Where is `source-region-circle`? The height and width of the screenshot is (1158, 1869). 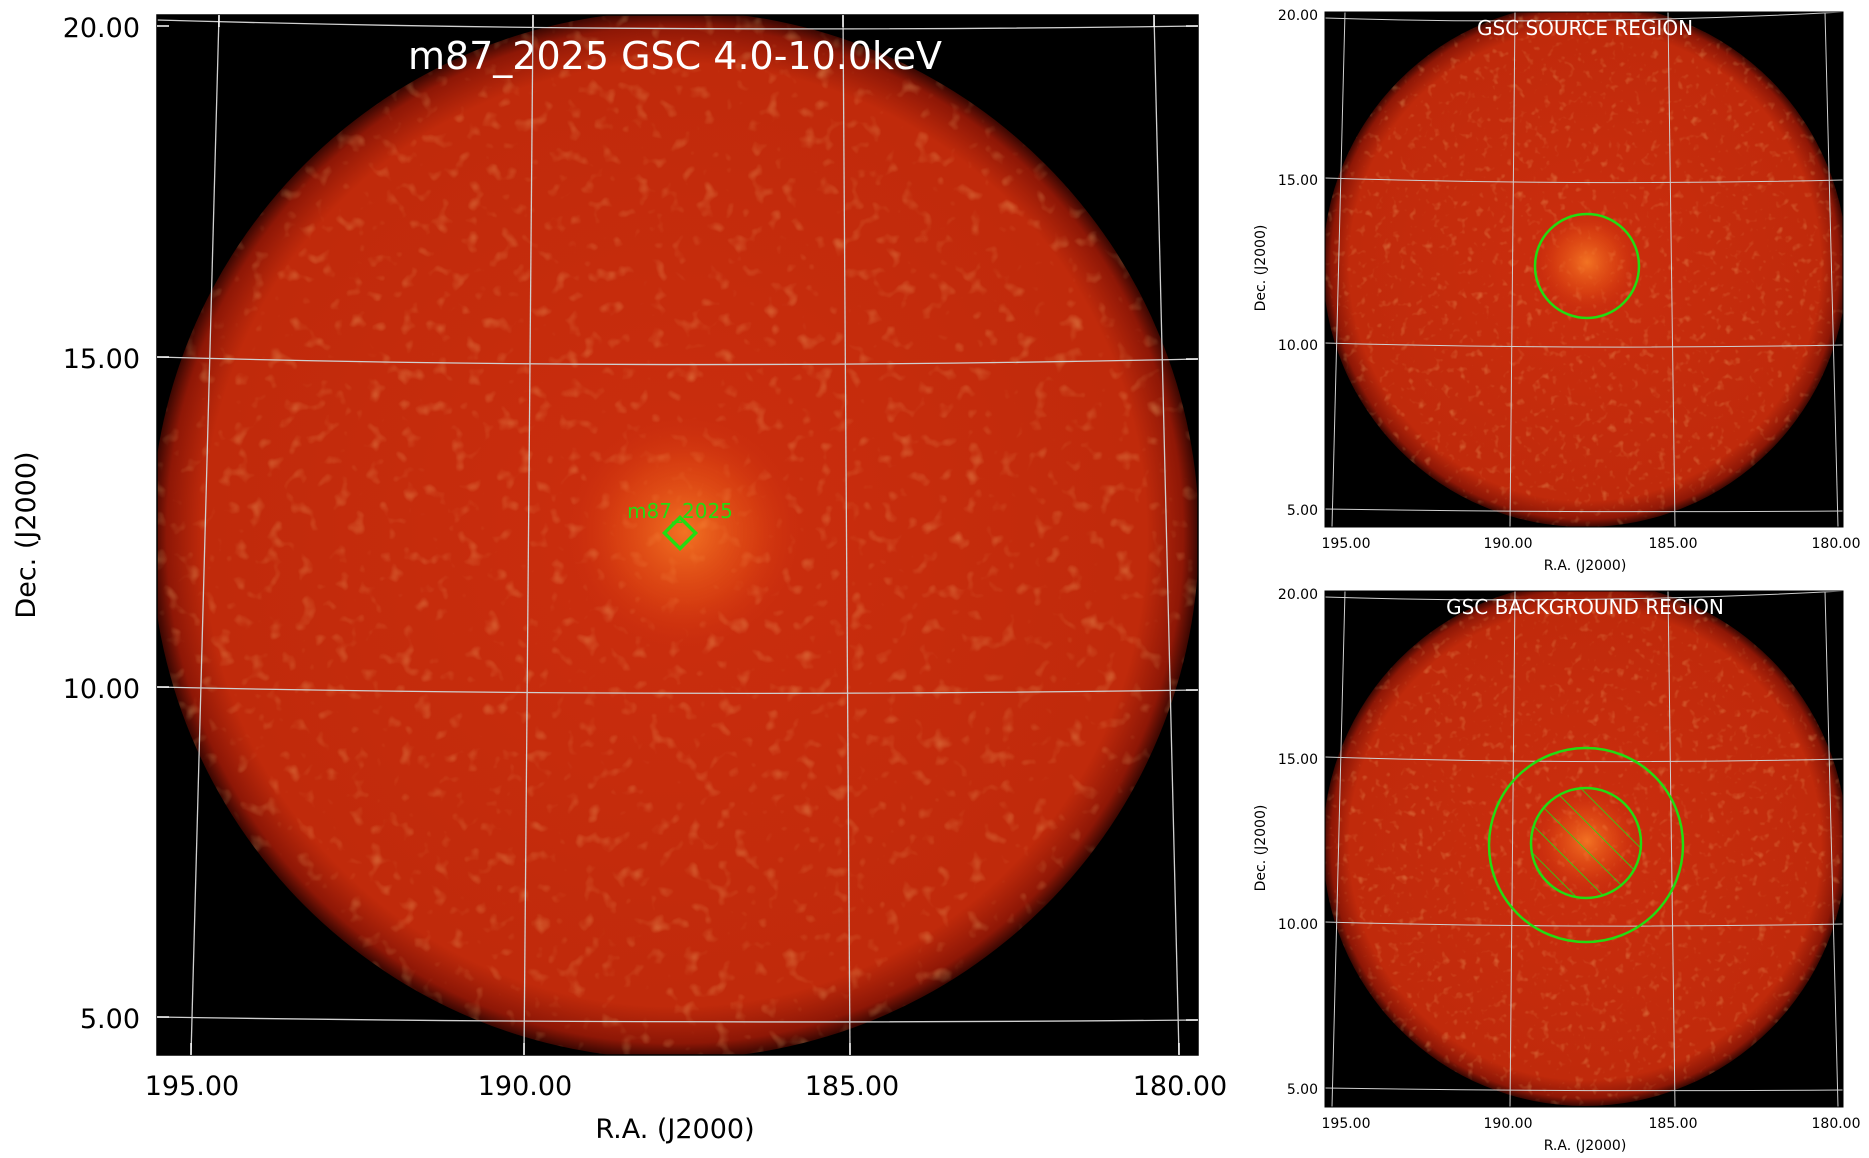
source-region-circle is located at coordinates (1587, 266).